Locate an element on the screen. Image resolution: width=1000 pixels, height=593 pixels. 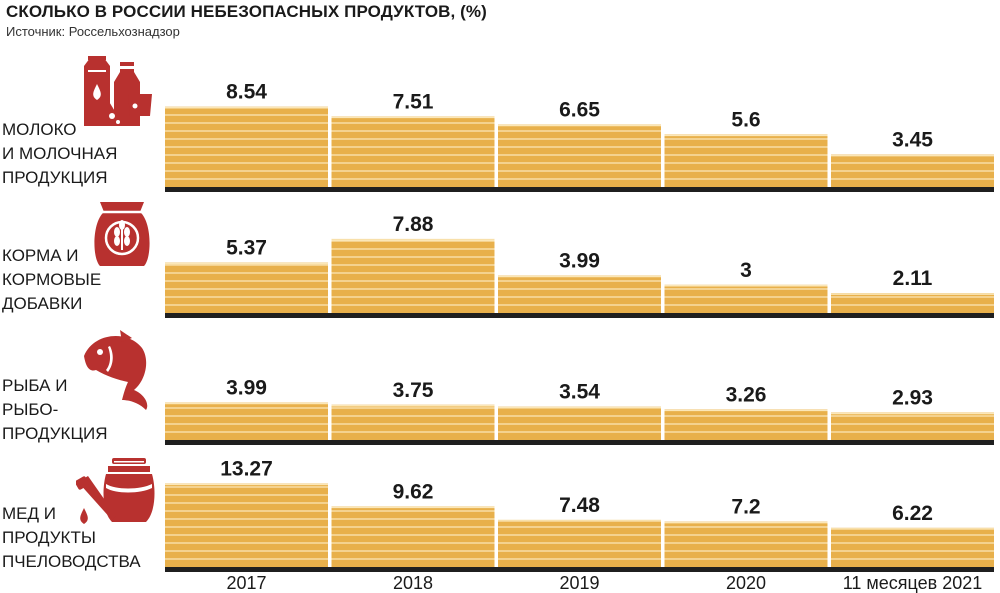
data-label: 7.88 is located at coordinates (413, 224).